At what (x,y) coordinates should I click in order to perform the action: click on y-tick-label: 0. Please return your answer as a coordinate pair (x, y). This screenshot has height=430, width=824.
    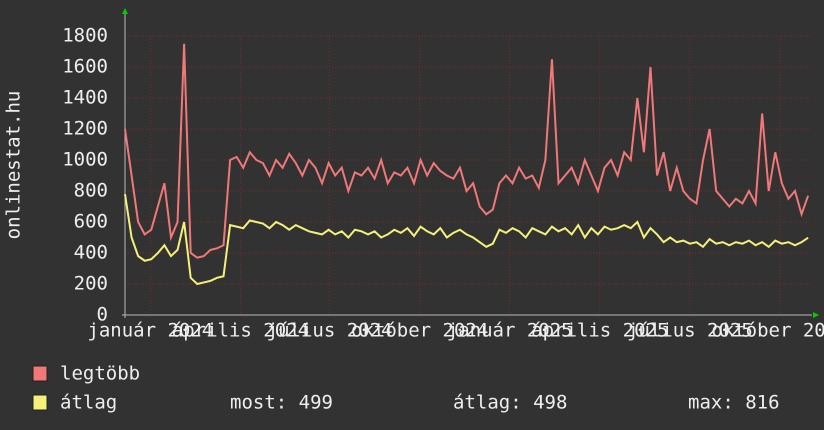
    Looking at the image, I should click on (102, 315).